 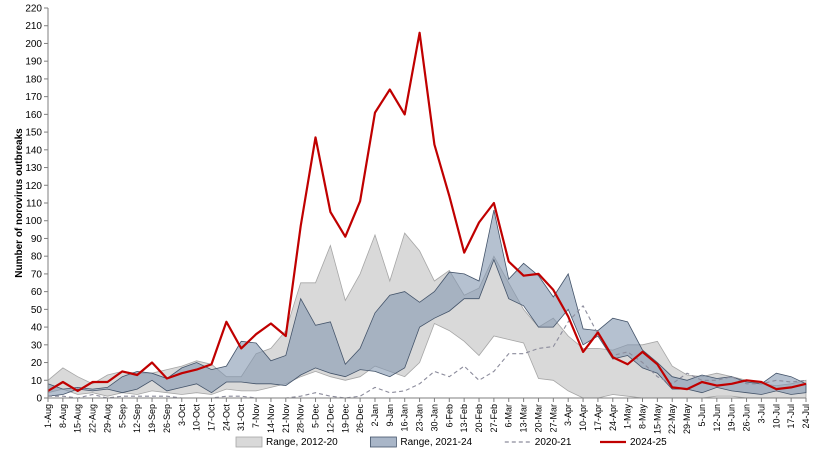 I want to click on x-tick-label: 12-Sep, so click(x=137, y=418).